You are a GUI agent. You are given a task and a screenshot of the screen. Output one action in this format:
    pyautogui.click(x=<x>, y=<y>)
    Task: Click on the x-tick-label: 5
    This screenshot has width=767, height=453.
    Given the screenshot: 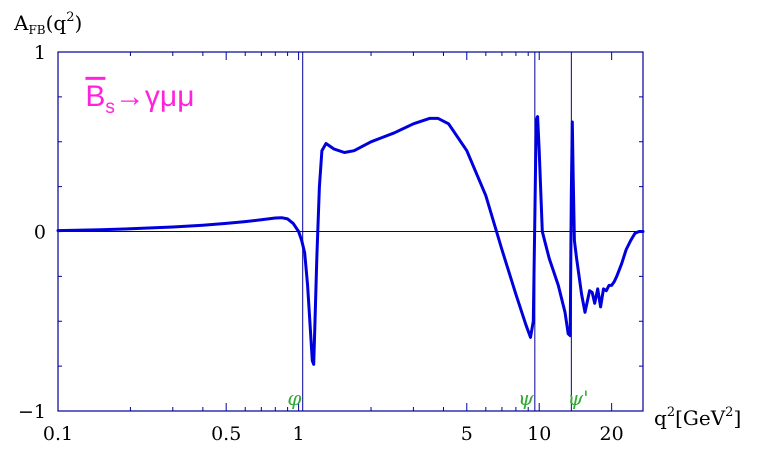 What is the action you would take?
    pyautogui.click(x=467, y=434)
    